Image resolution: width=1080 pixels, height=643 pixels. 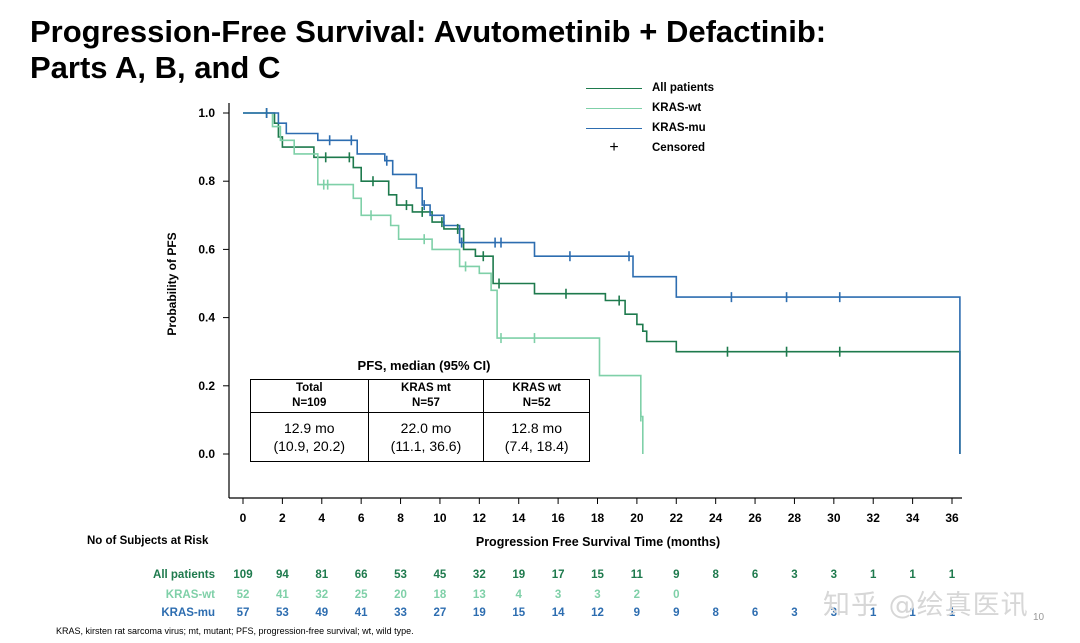 What do you see at coordinates (243, 595) in the screenshot?
I see `risk-cell: 52` at bounding box center [243, 595].